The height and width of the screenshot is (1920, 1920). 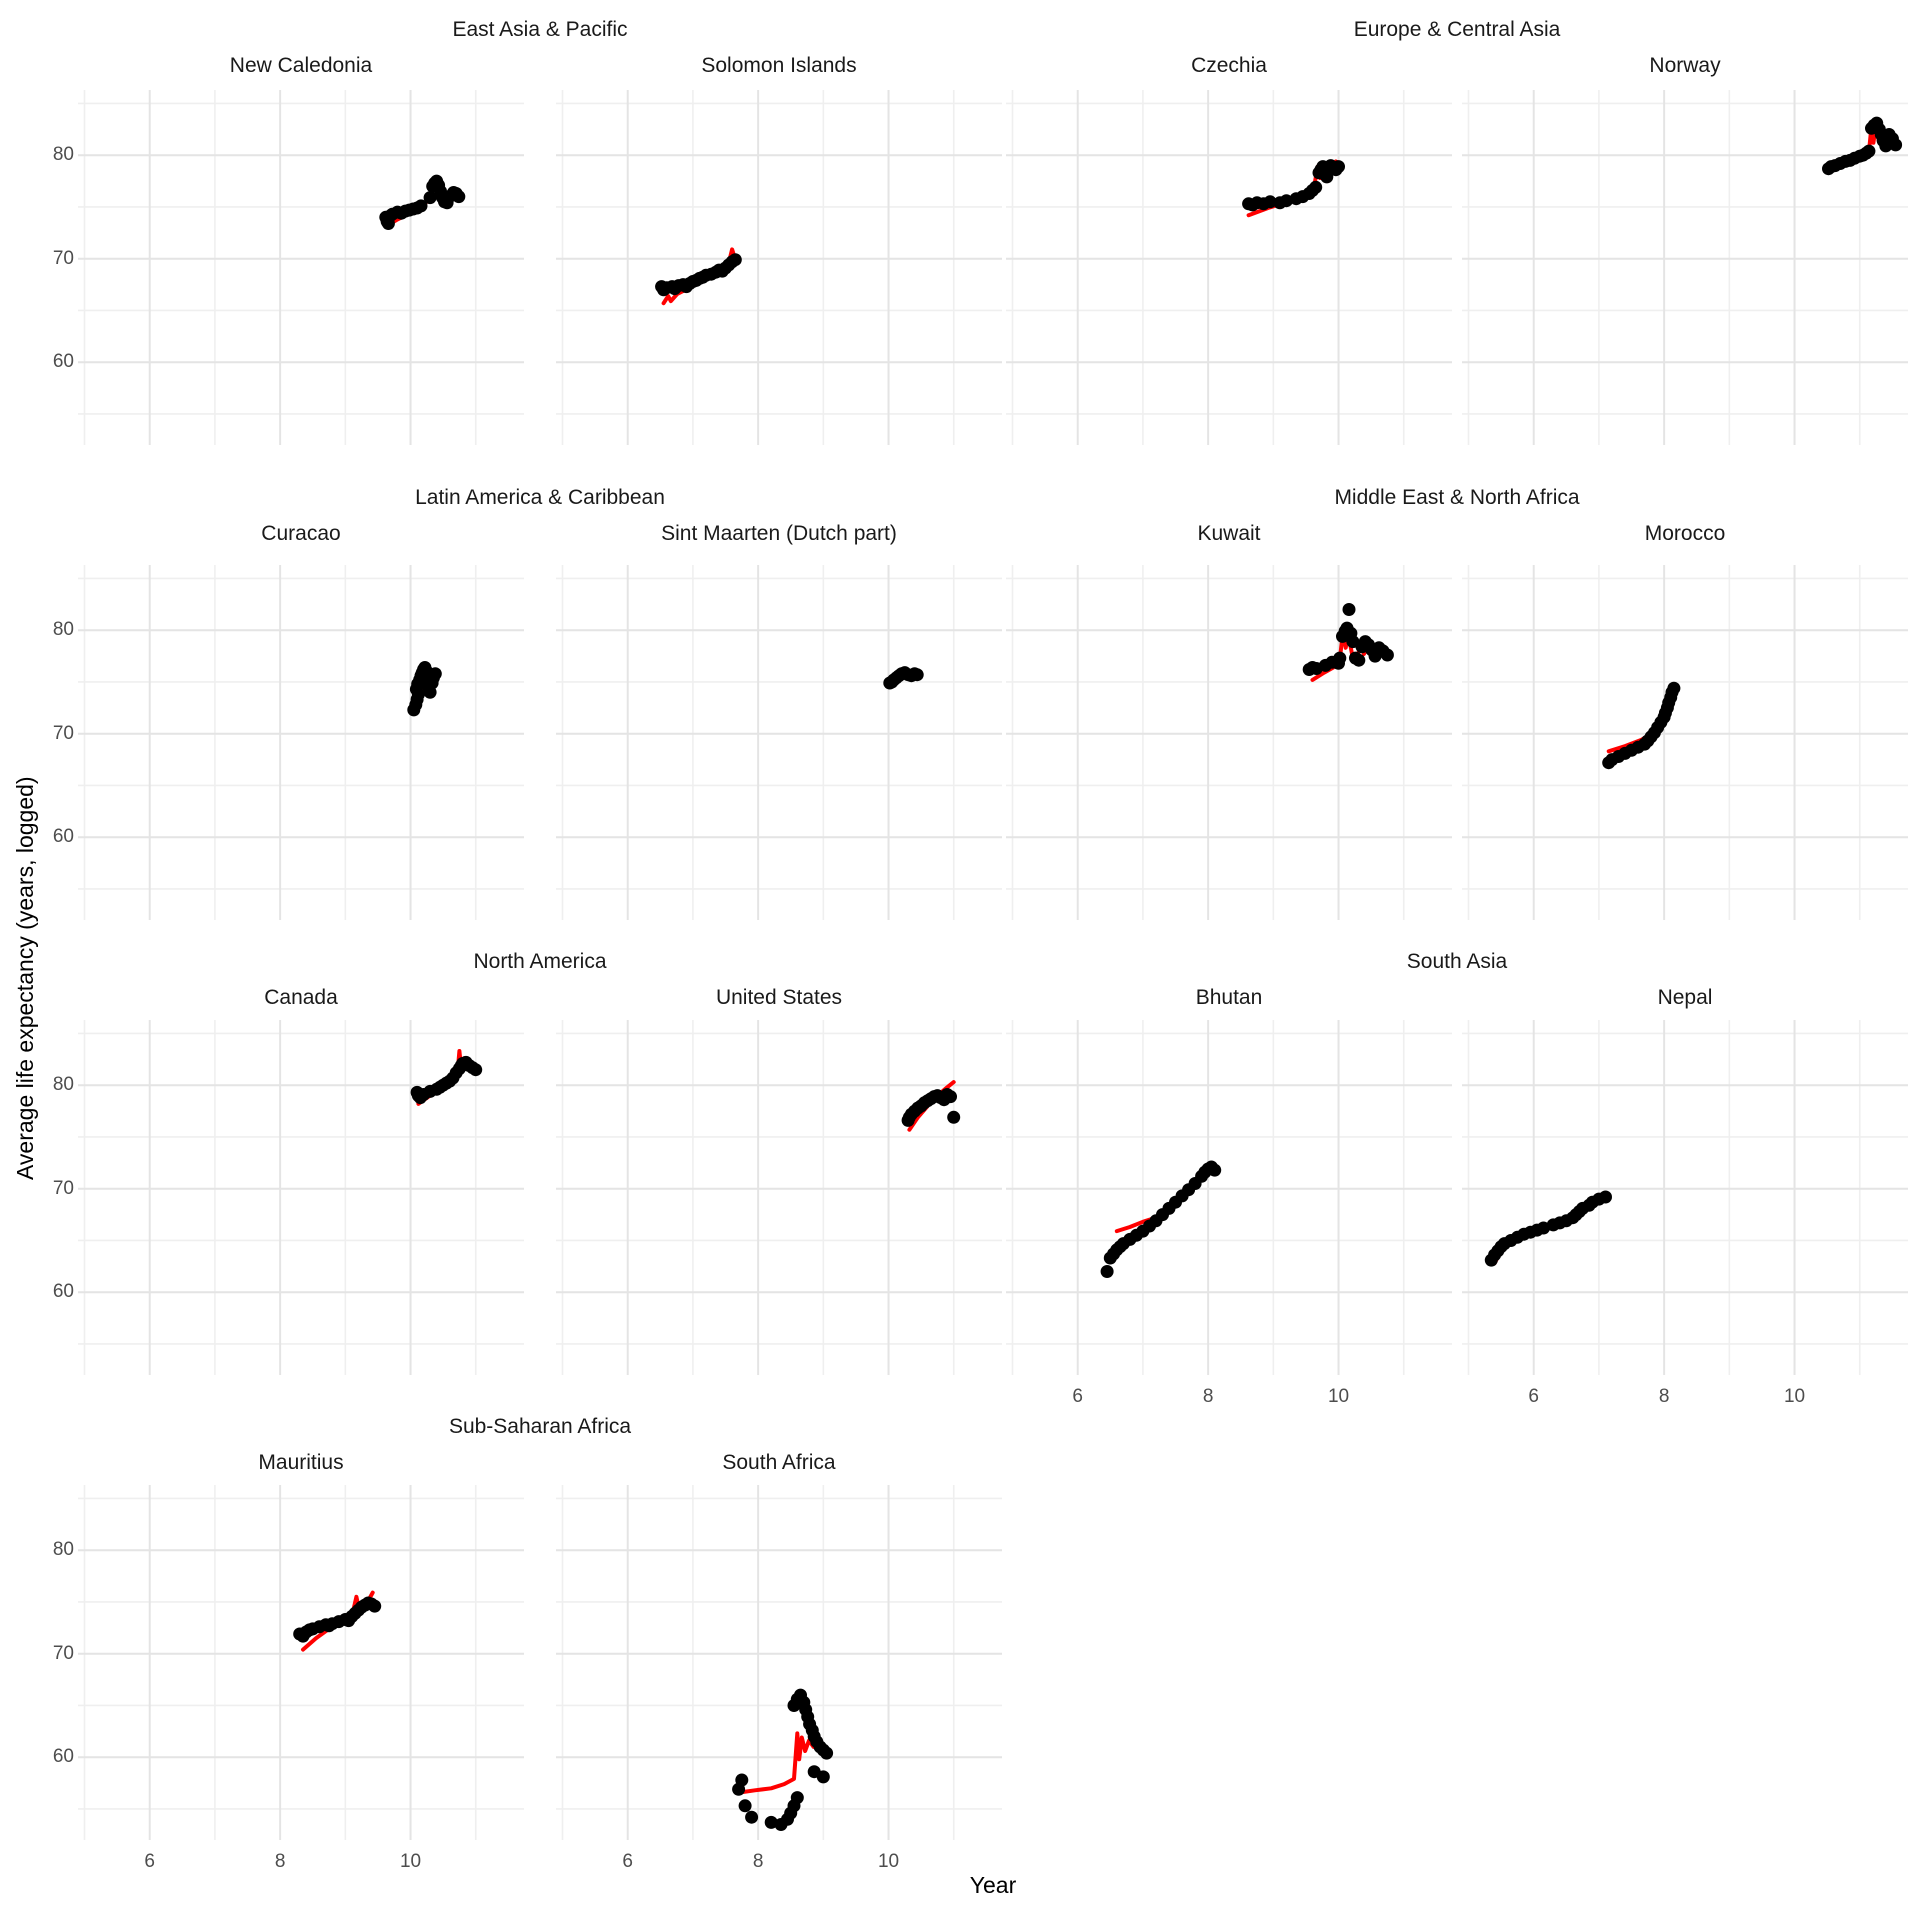 I want to click on region-title-europe-central-asia: Europe & Central Asia, so click(x=1457, y=29).